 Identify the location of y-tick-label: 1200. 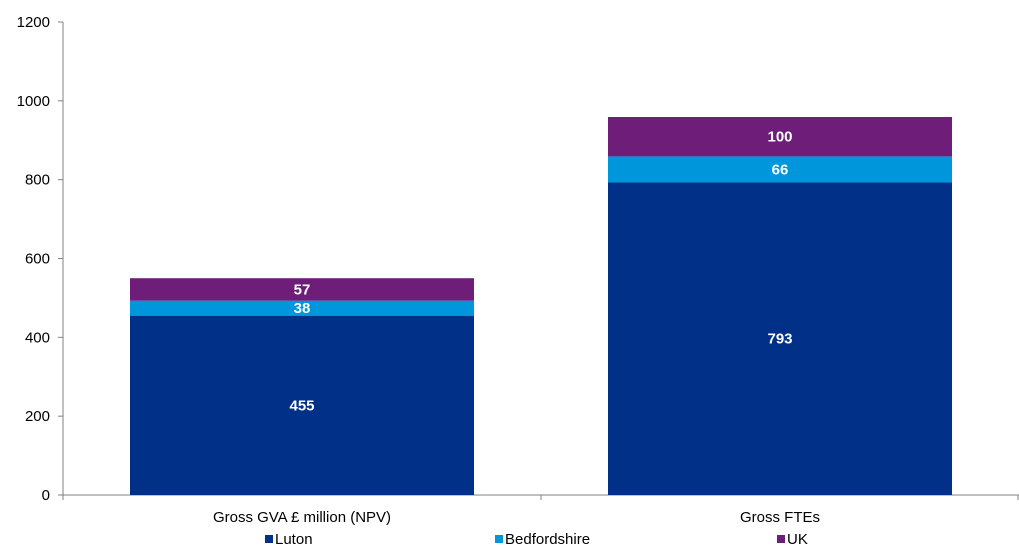
(33, 22).